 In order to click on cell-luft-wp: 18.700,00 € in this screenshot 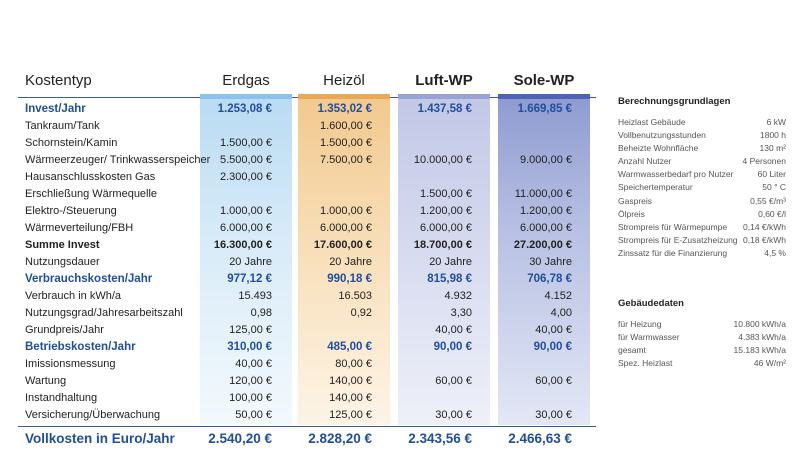, I will do `click(442, 245)`.